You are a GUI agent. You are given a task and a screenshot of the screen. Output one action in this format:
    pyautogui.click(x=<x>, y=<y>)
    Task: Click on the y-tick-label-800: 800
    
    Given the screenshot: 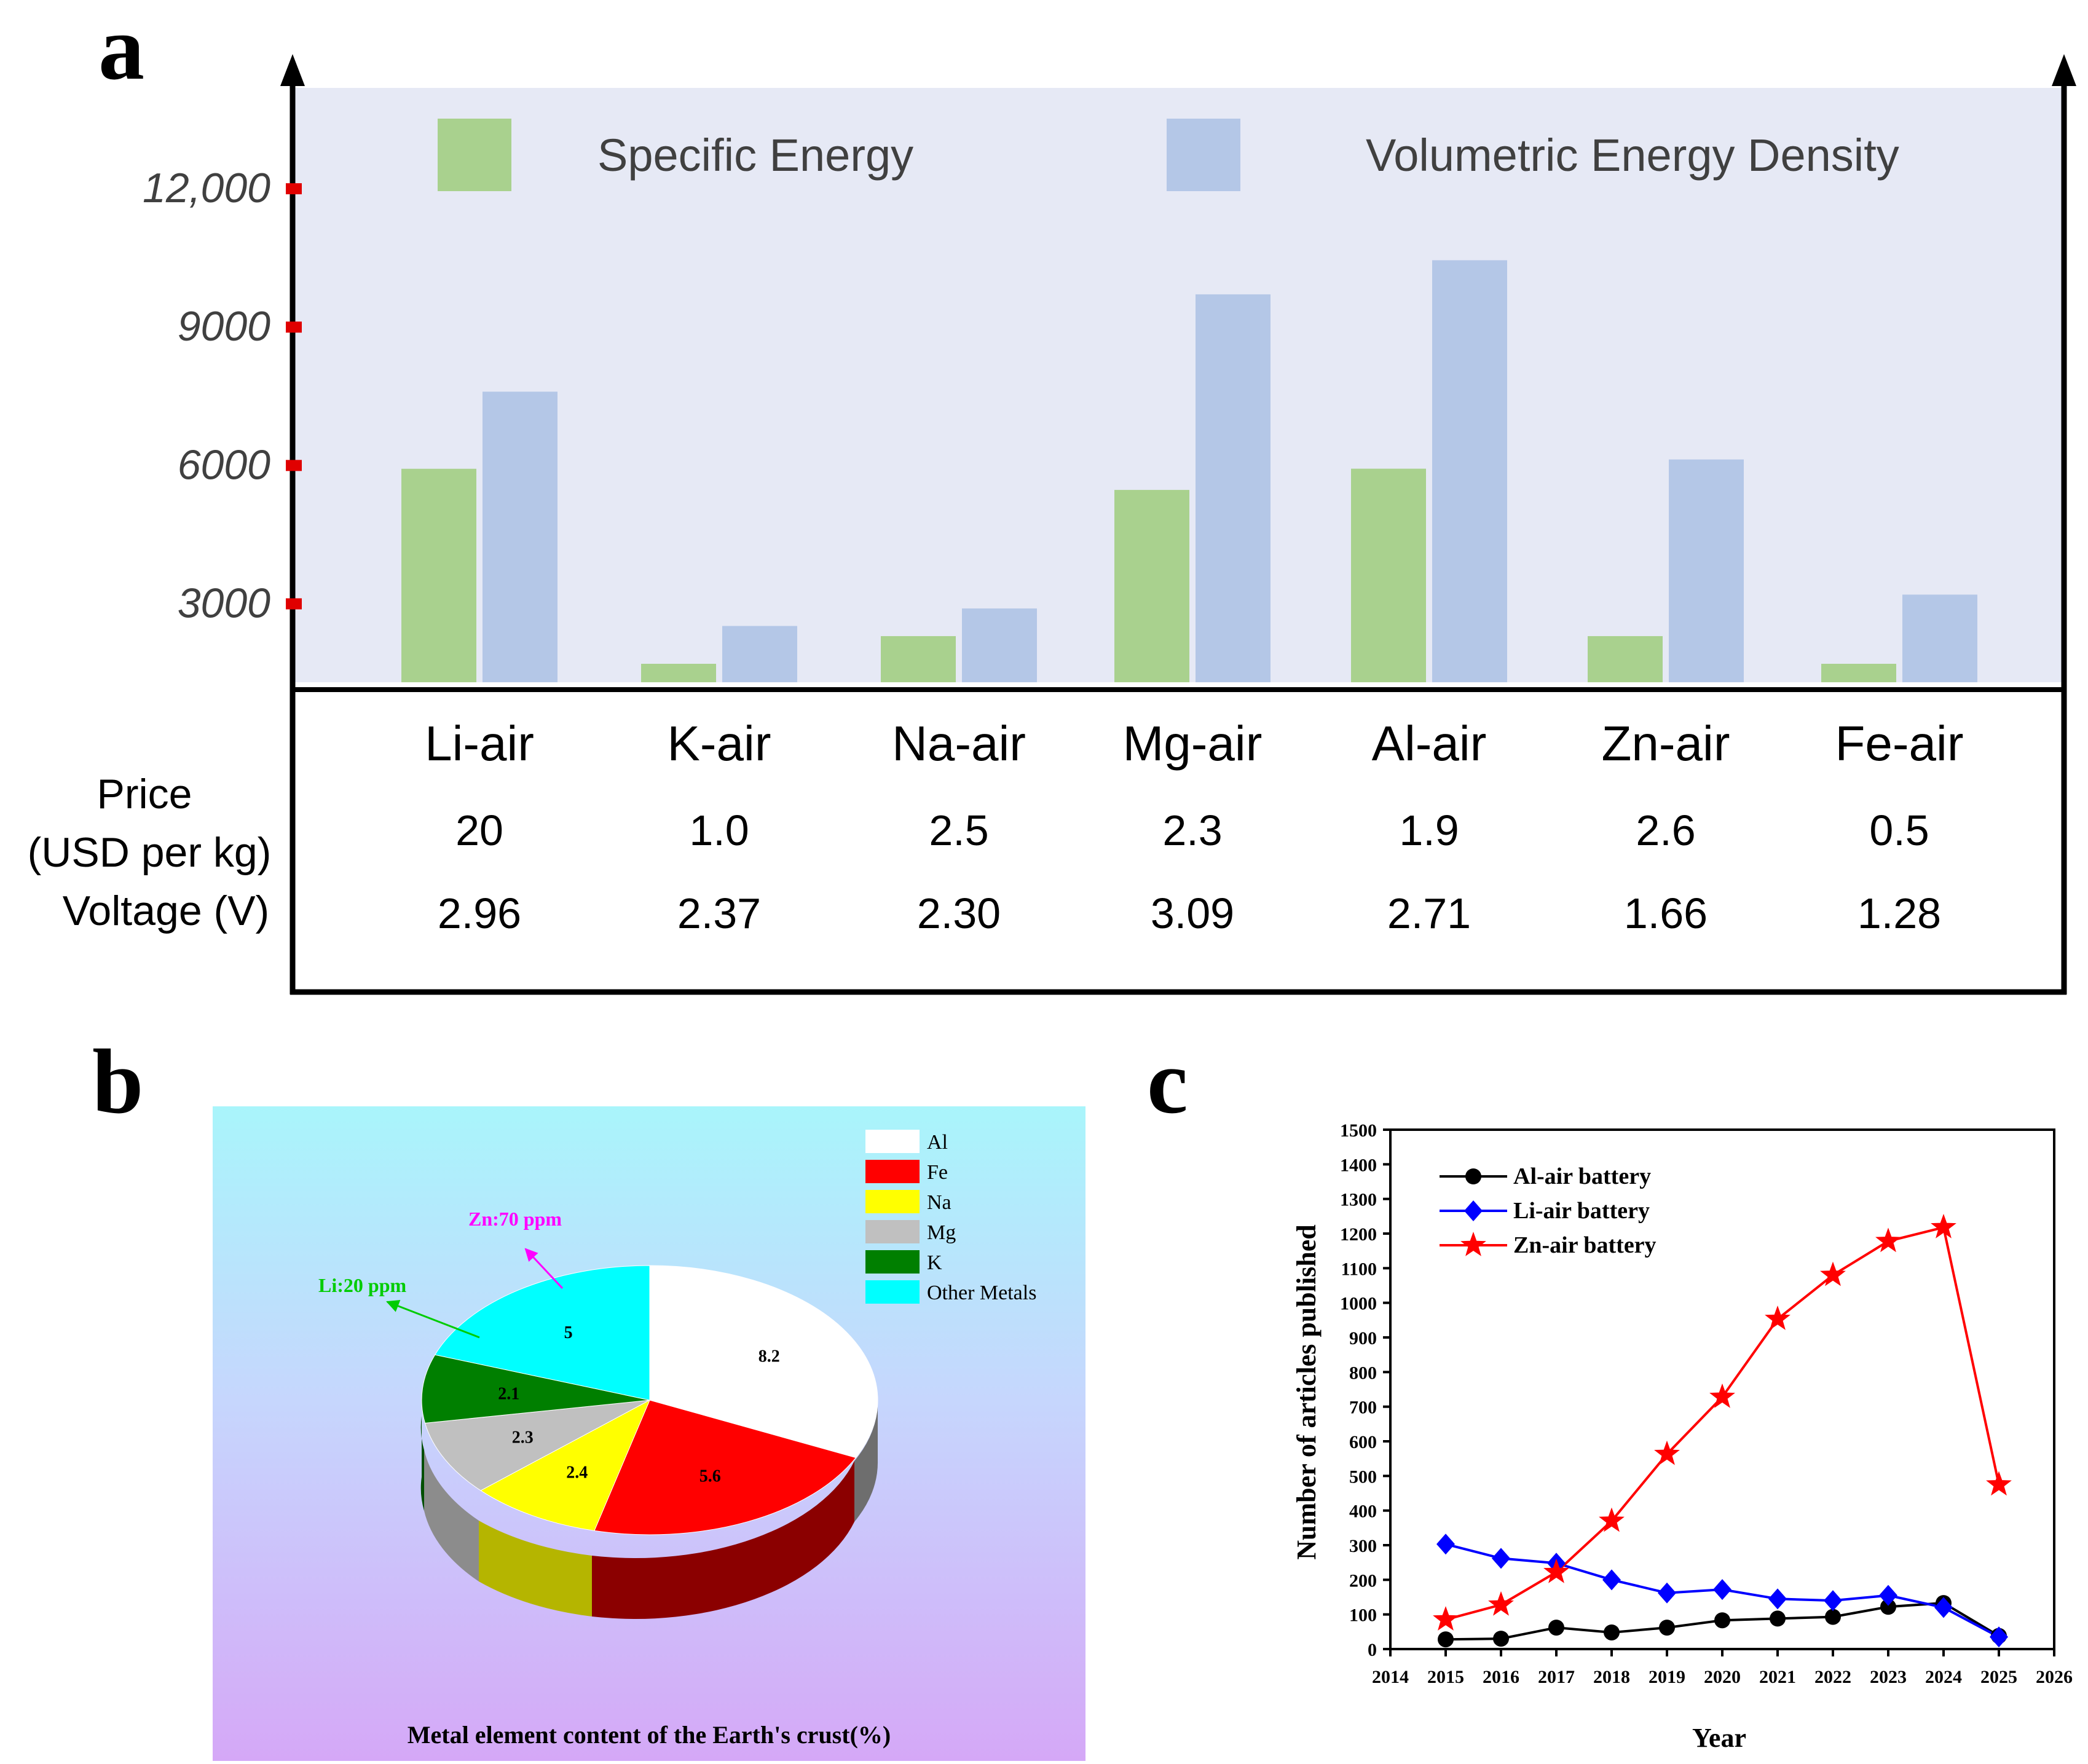 What is the action you would take?
    pyautogui.click(x=1363, y=1373)
    